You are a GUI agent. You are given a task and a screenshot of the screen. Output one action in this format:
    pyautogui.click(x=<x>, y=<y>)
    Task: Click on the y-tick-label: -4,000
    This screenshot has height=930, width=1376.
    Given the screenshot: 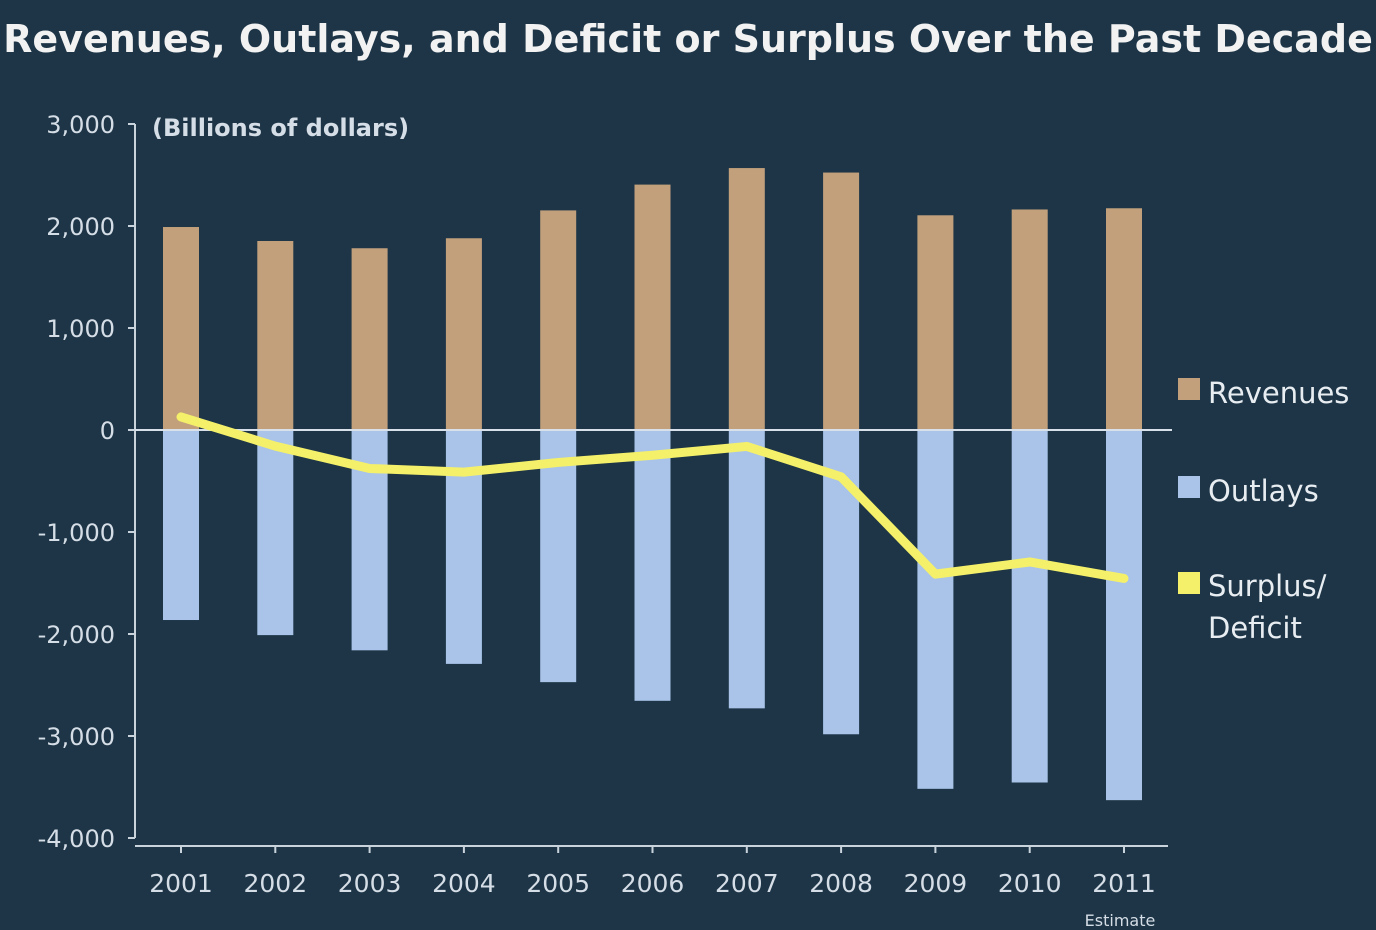 What is the action you would take?
    pyautogui.click(x=76, y=839)
    